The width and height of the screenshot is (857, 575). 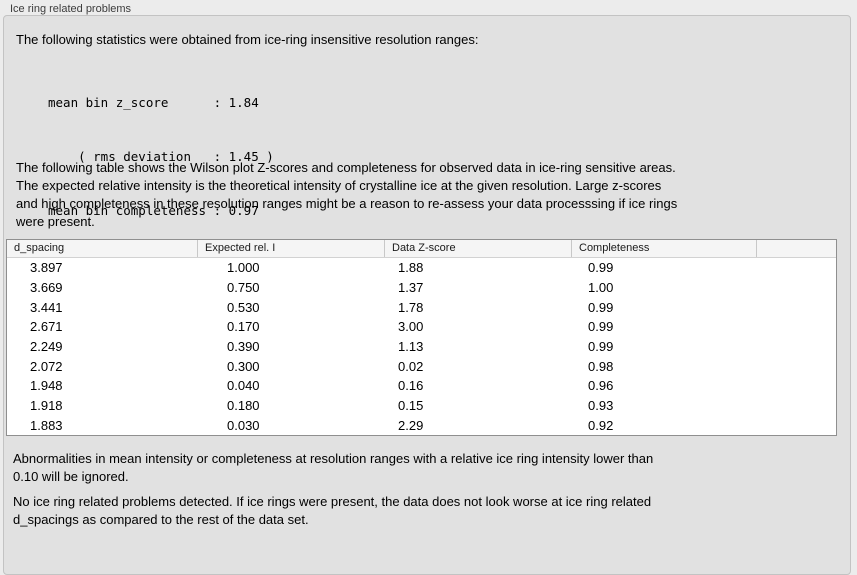 I want to click on cell-completeness: 0.98, so click(x=601, y=366).